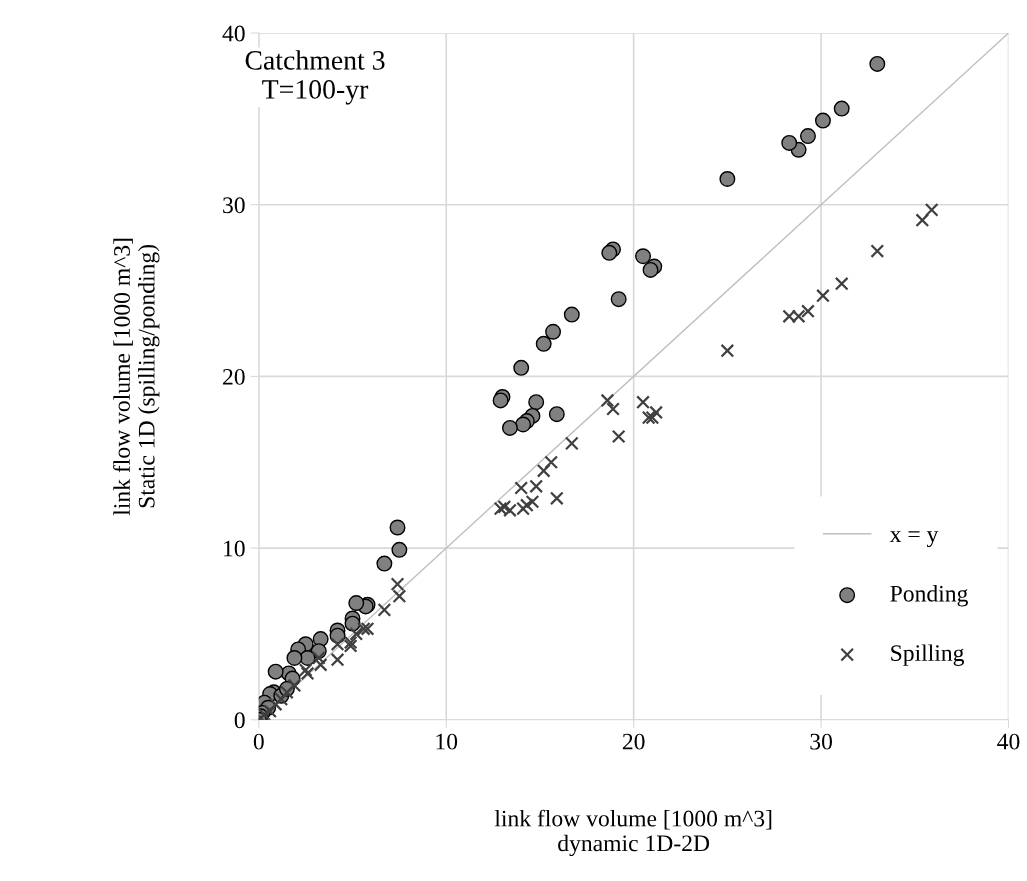 The height and width of the screenshot is (881, 1027). Describe the element at coordinates (821, 741) in the screenshot. I see `x-tick-label: 30` at that location.